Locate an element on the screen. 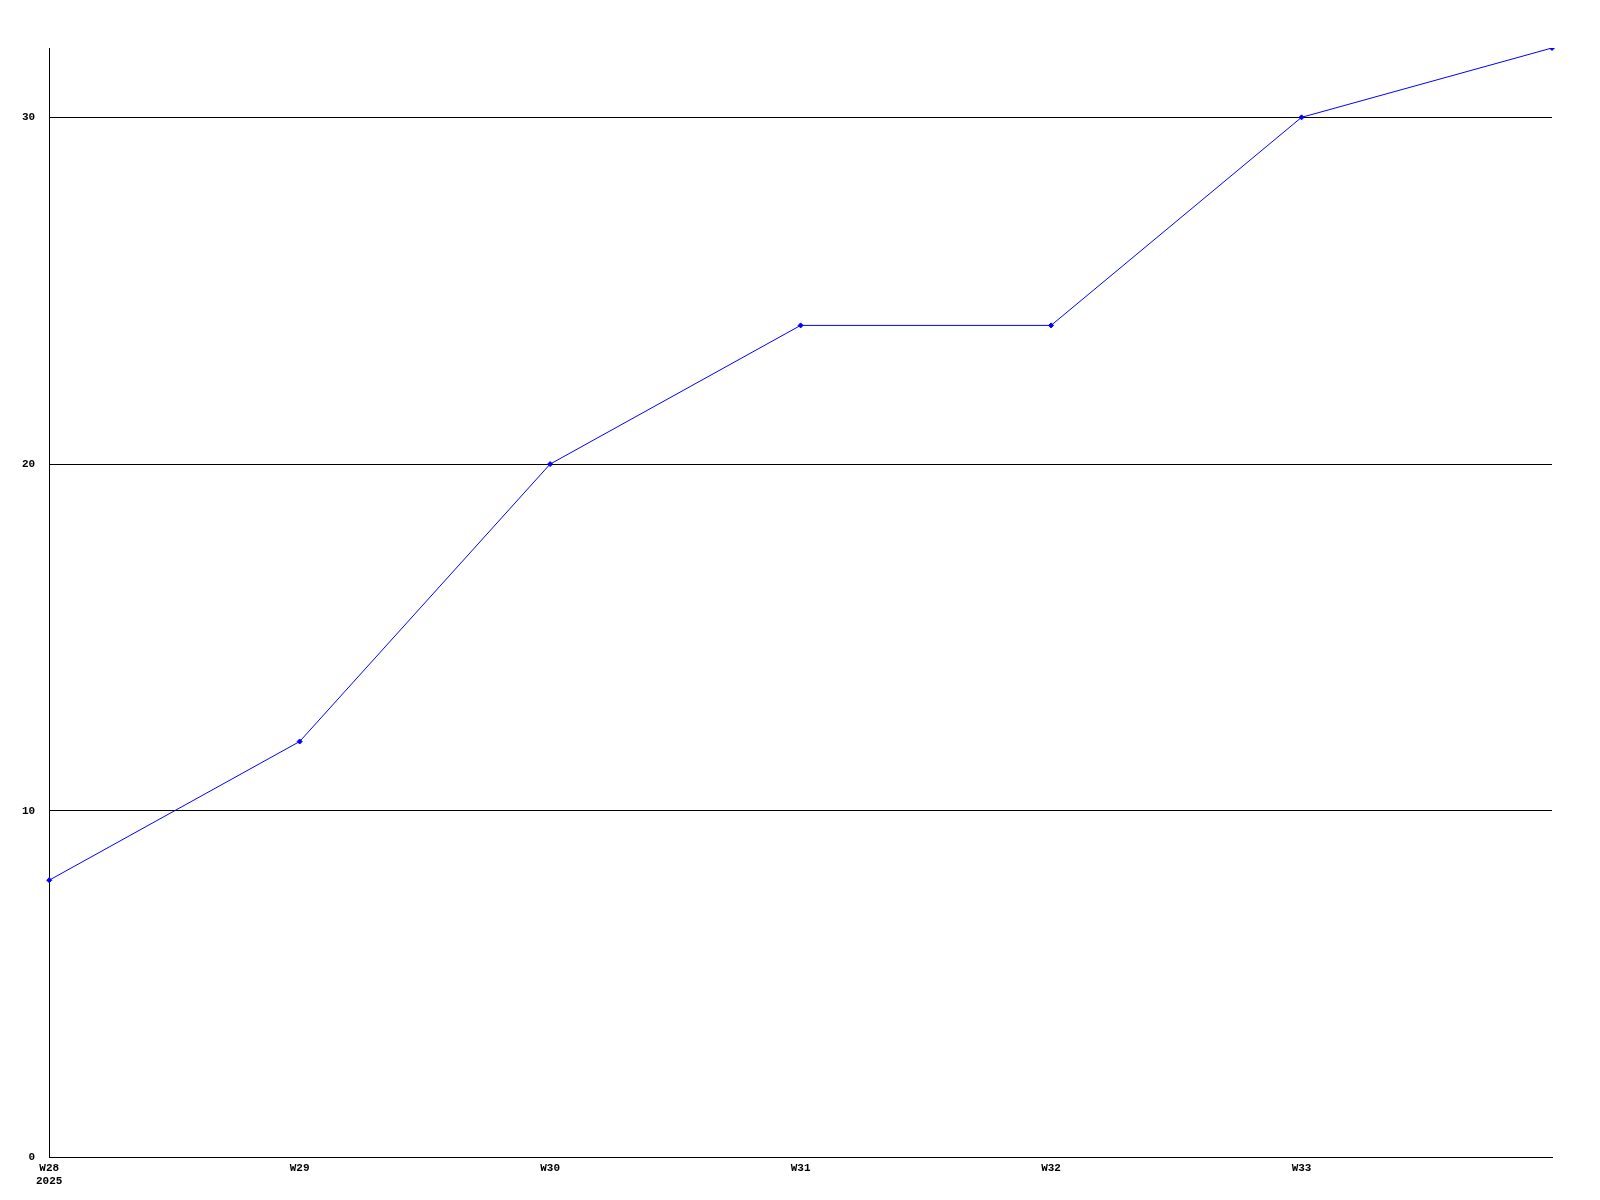 The height and width of the screenshot is (1200, 1600). y-tick-label: 0 is located at coordinates (32, 1157).